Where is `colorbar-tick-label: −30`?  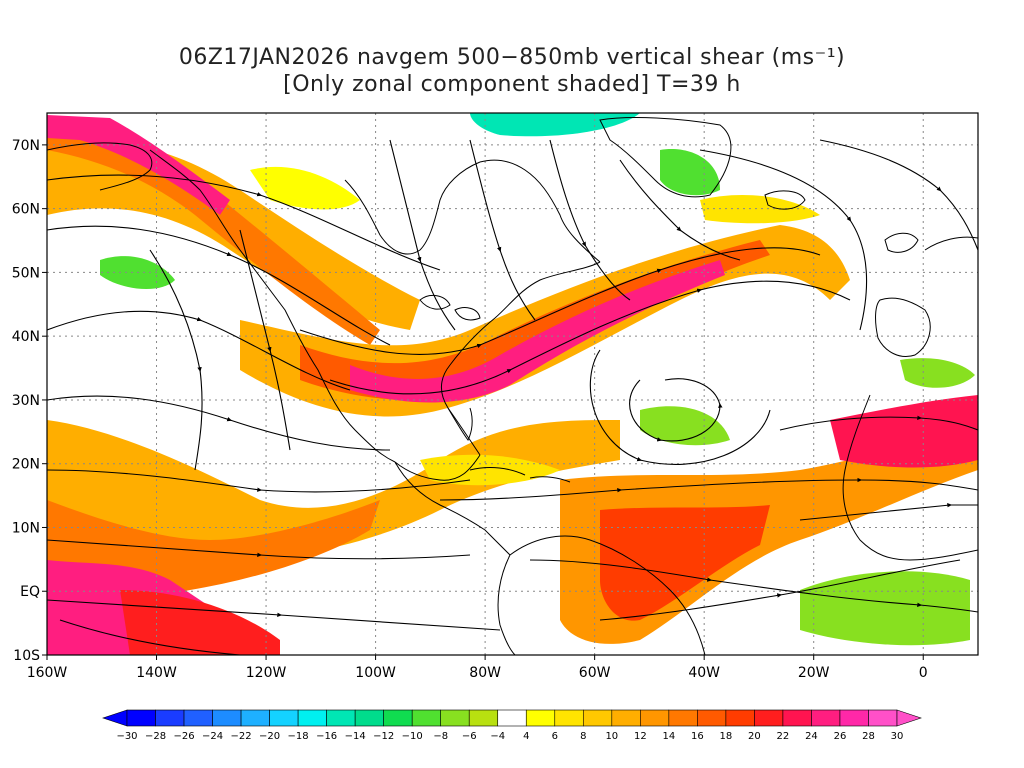
colorbar-tick-label: −30 is located at coordinates (126, 736).